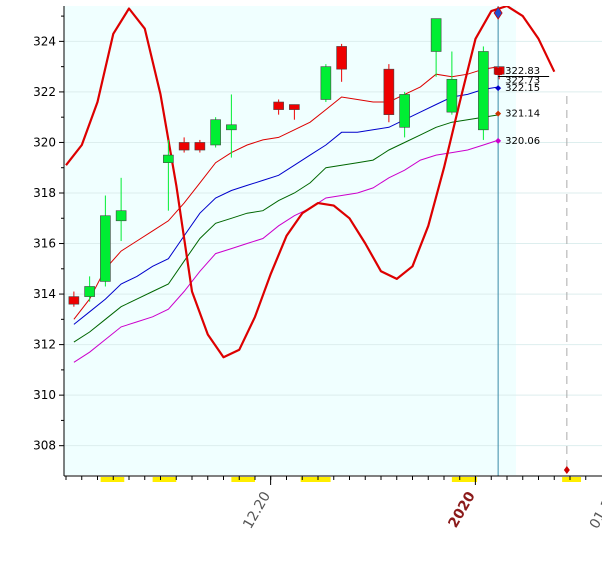 This screenshot has height=568, width=602. Describe the element at coordinates (522, 114) in the screenshot. I see `end-value-label: 321.14` at that location.